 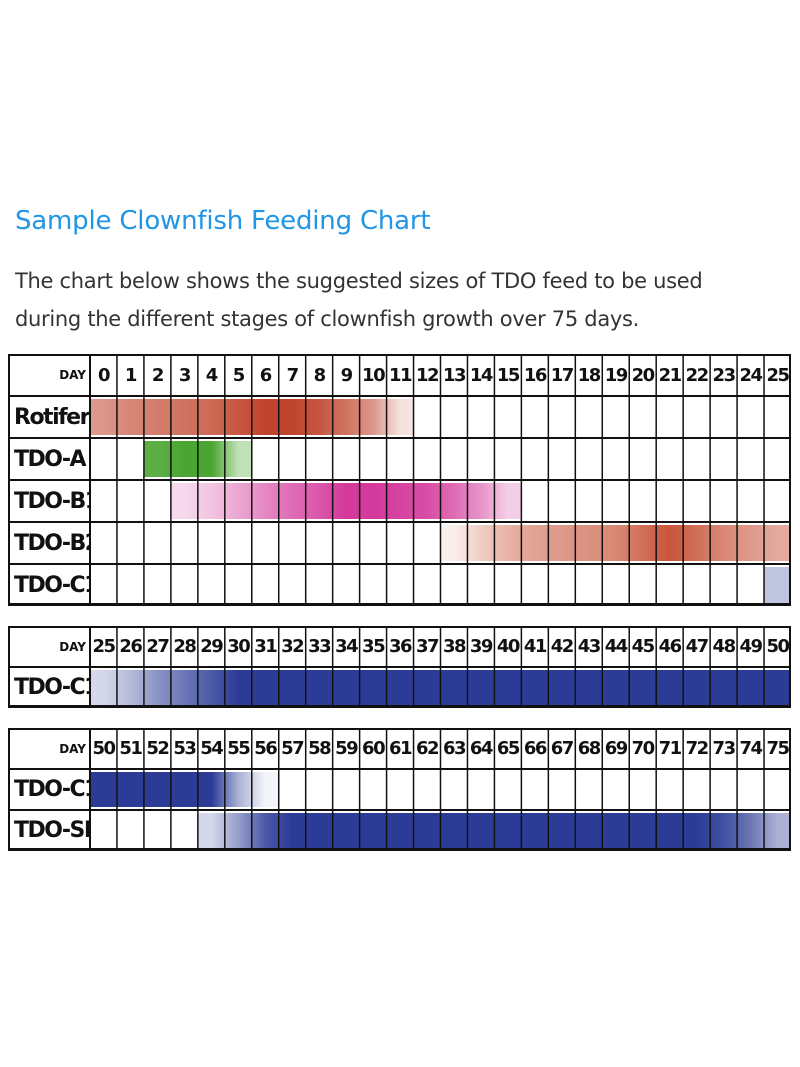 What do you see at coordinates (293, 646) in the screenshot?
I see `day-number: 32` at bounding box center [293, 646].